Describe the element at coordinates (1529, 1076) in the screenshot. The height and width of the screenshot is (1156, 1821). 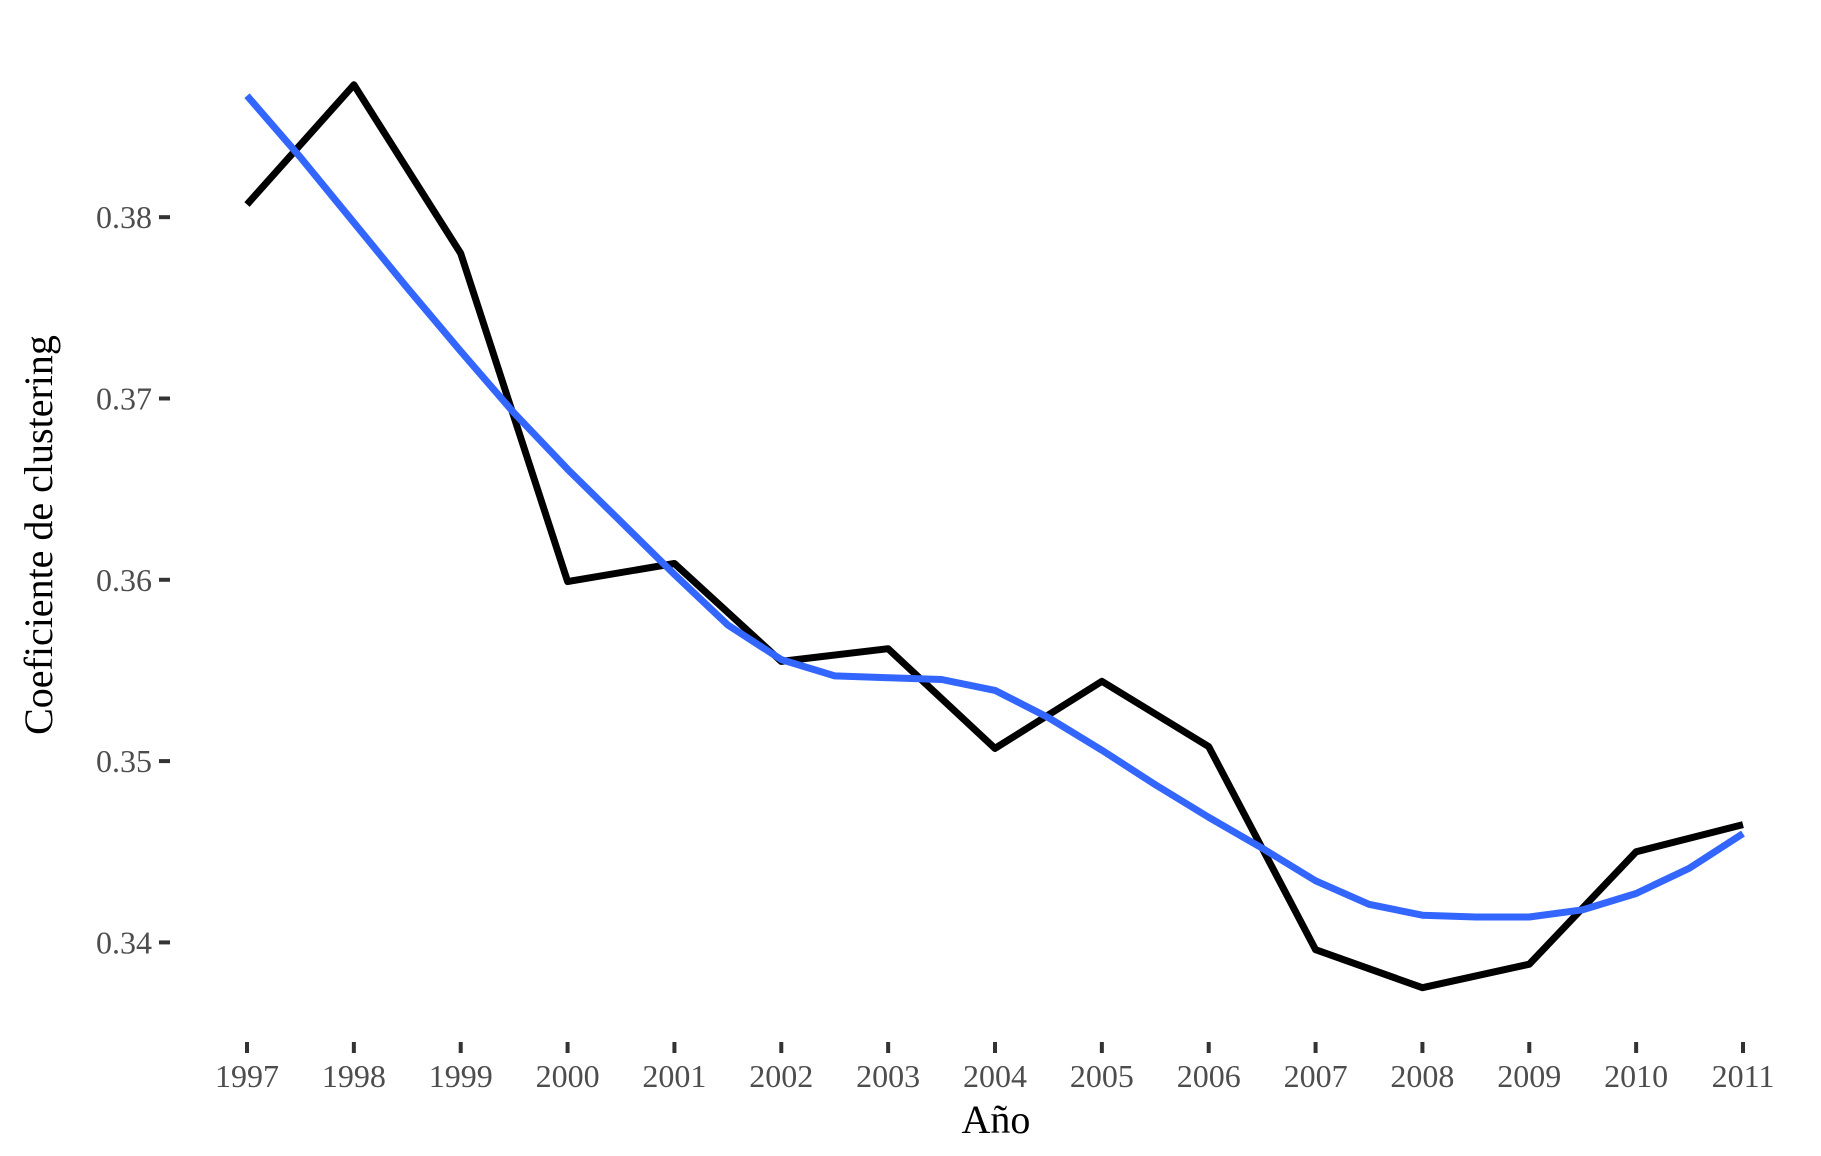
I see `x-tick-label: 2009` at that location.